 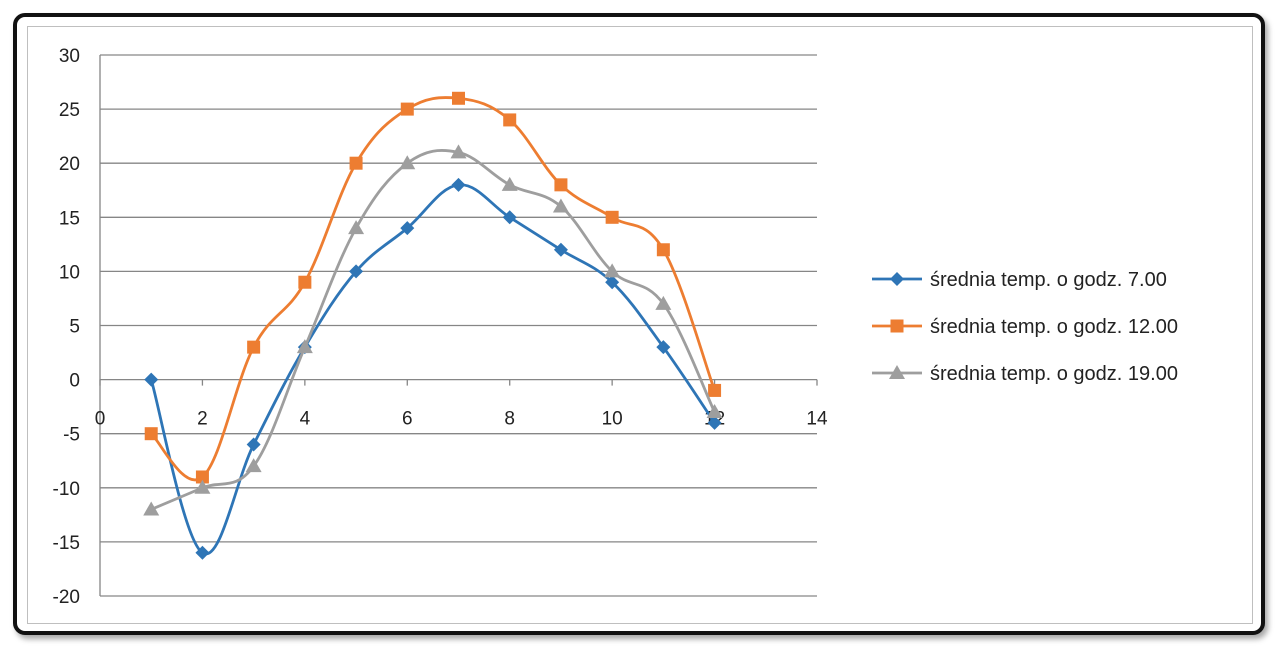 I want to click on x-tick-label: 6, so click(x=407, y=419).